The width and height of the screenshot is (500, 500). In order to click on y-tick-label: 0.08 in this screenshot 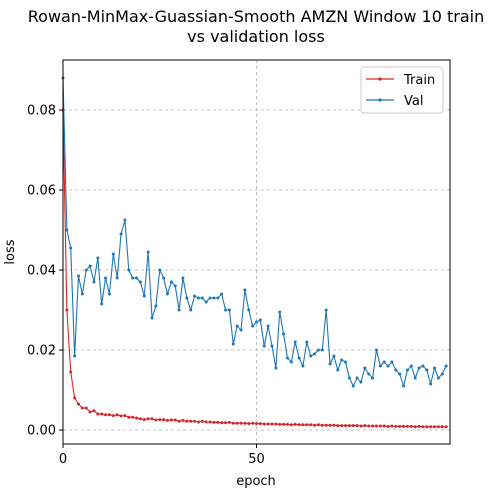, I will do `click(41, 111)`.